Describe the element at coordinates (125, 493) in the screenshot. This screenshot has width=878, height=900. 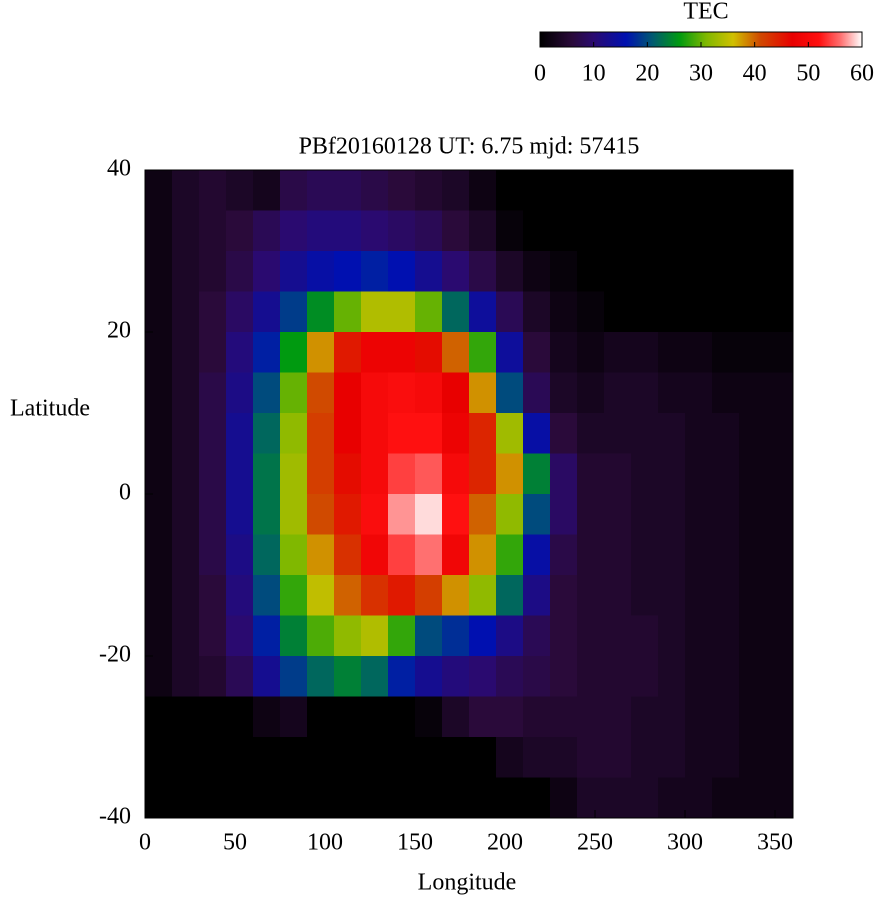
I see `y-tick-label: 0` at that location.